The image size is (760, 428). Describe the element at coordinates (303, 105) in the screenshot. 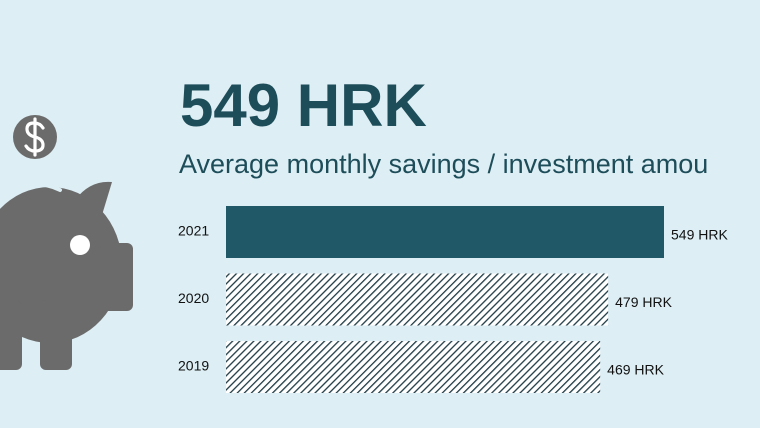

I see `headline: 549 HRK` at that location.